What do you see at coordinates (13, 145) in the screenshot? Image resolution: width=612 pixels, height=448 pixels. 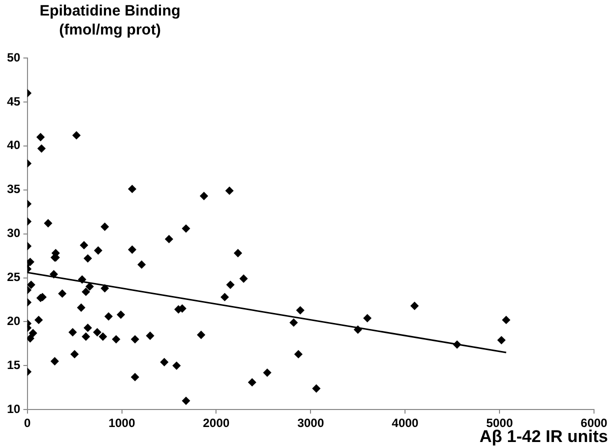 I see `y-tick-label: 40` at bounding box center [13, 145].